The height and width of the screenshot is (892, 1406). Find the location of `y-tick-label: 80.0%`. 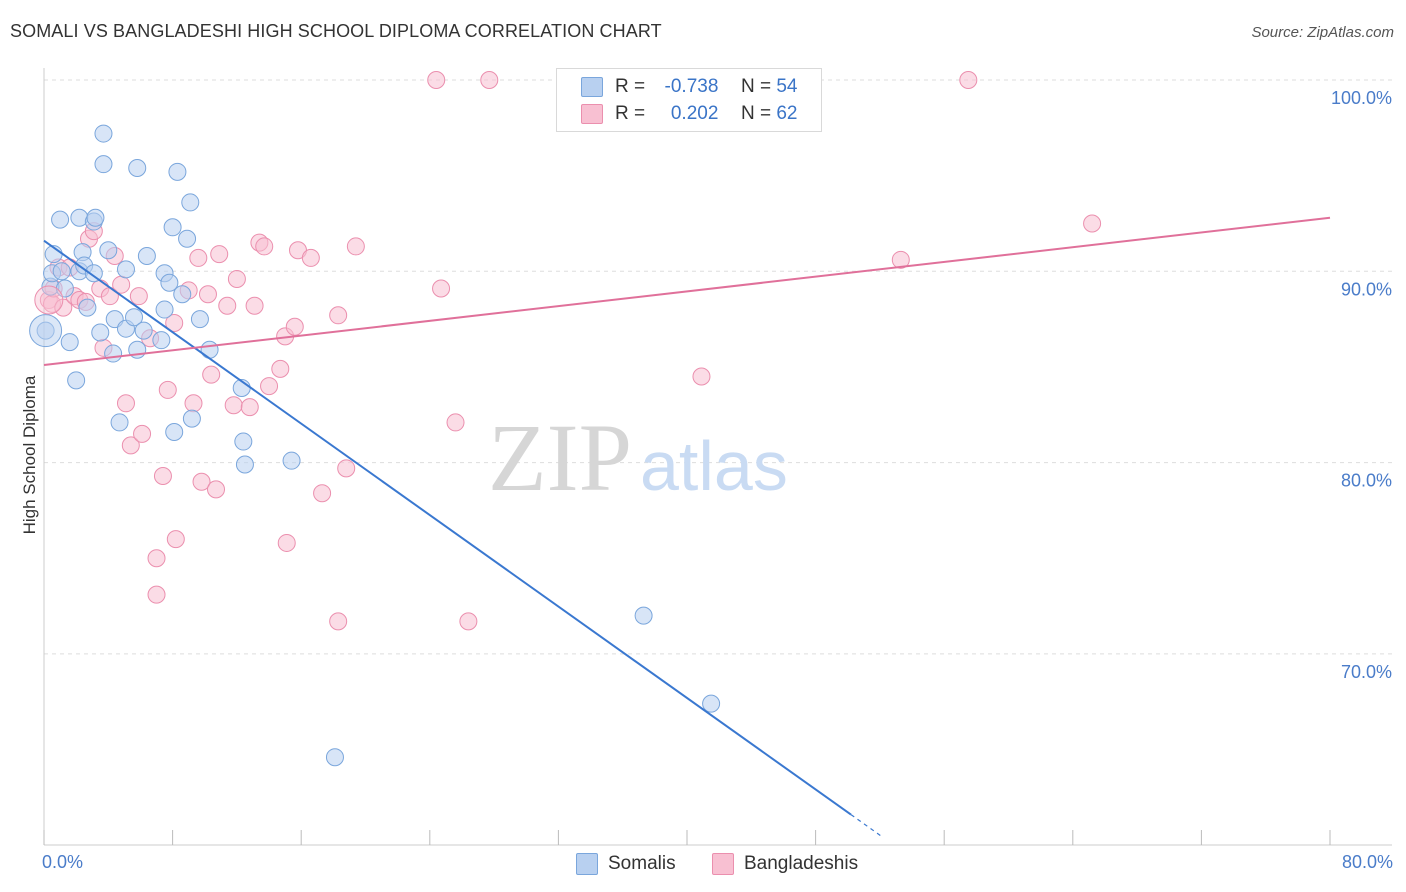

y-tick-label: 80.0% is located at coordinates (1366, 481).